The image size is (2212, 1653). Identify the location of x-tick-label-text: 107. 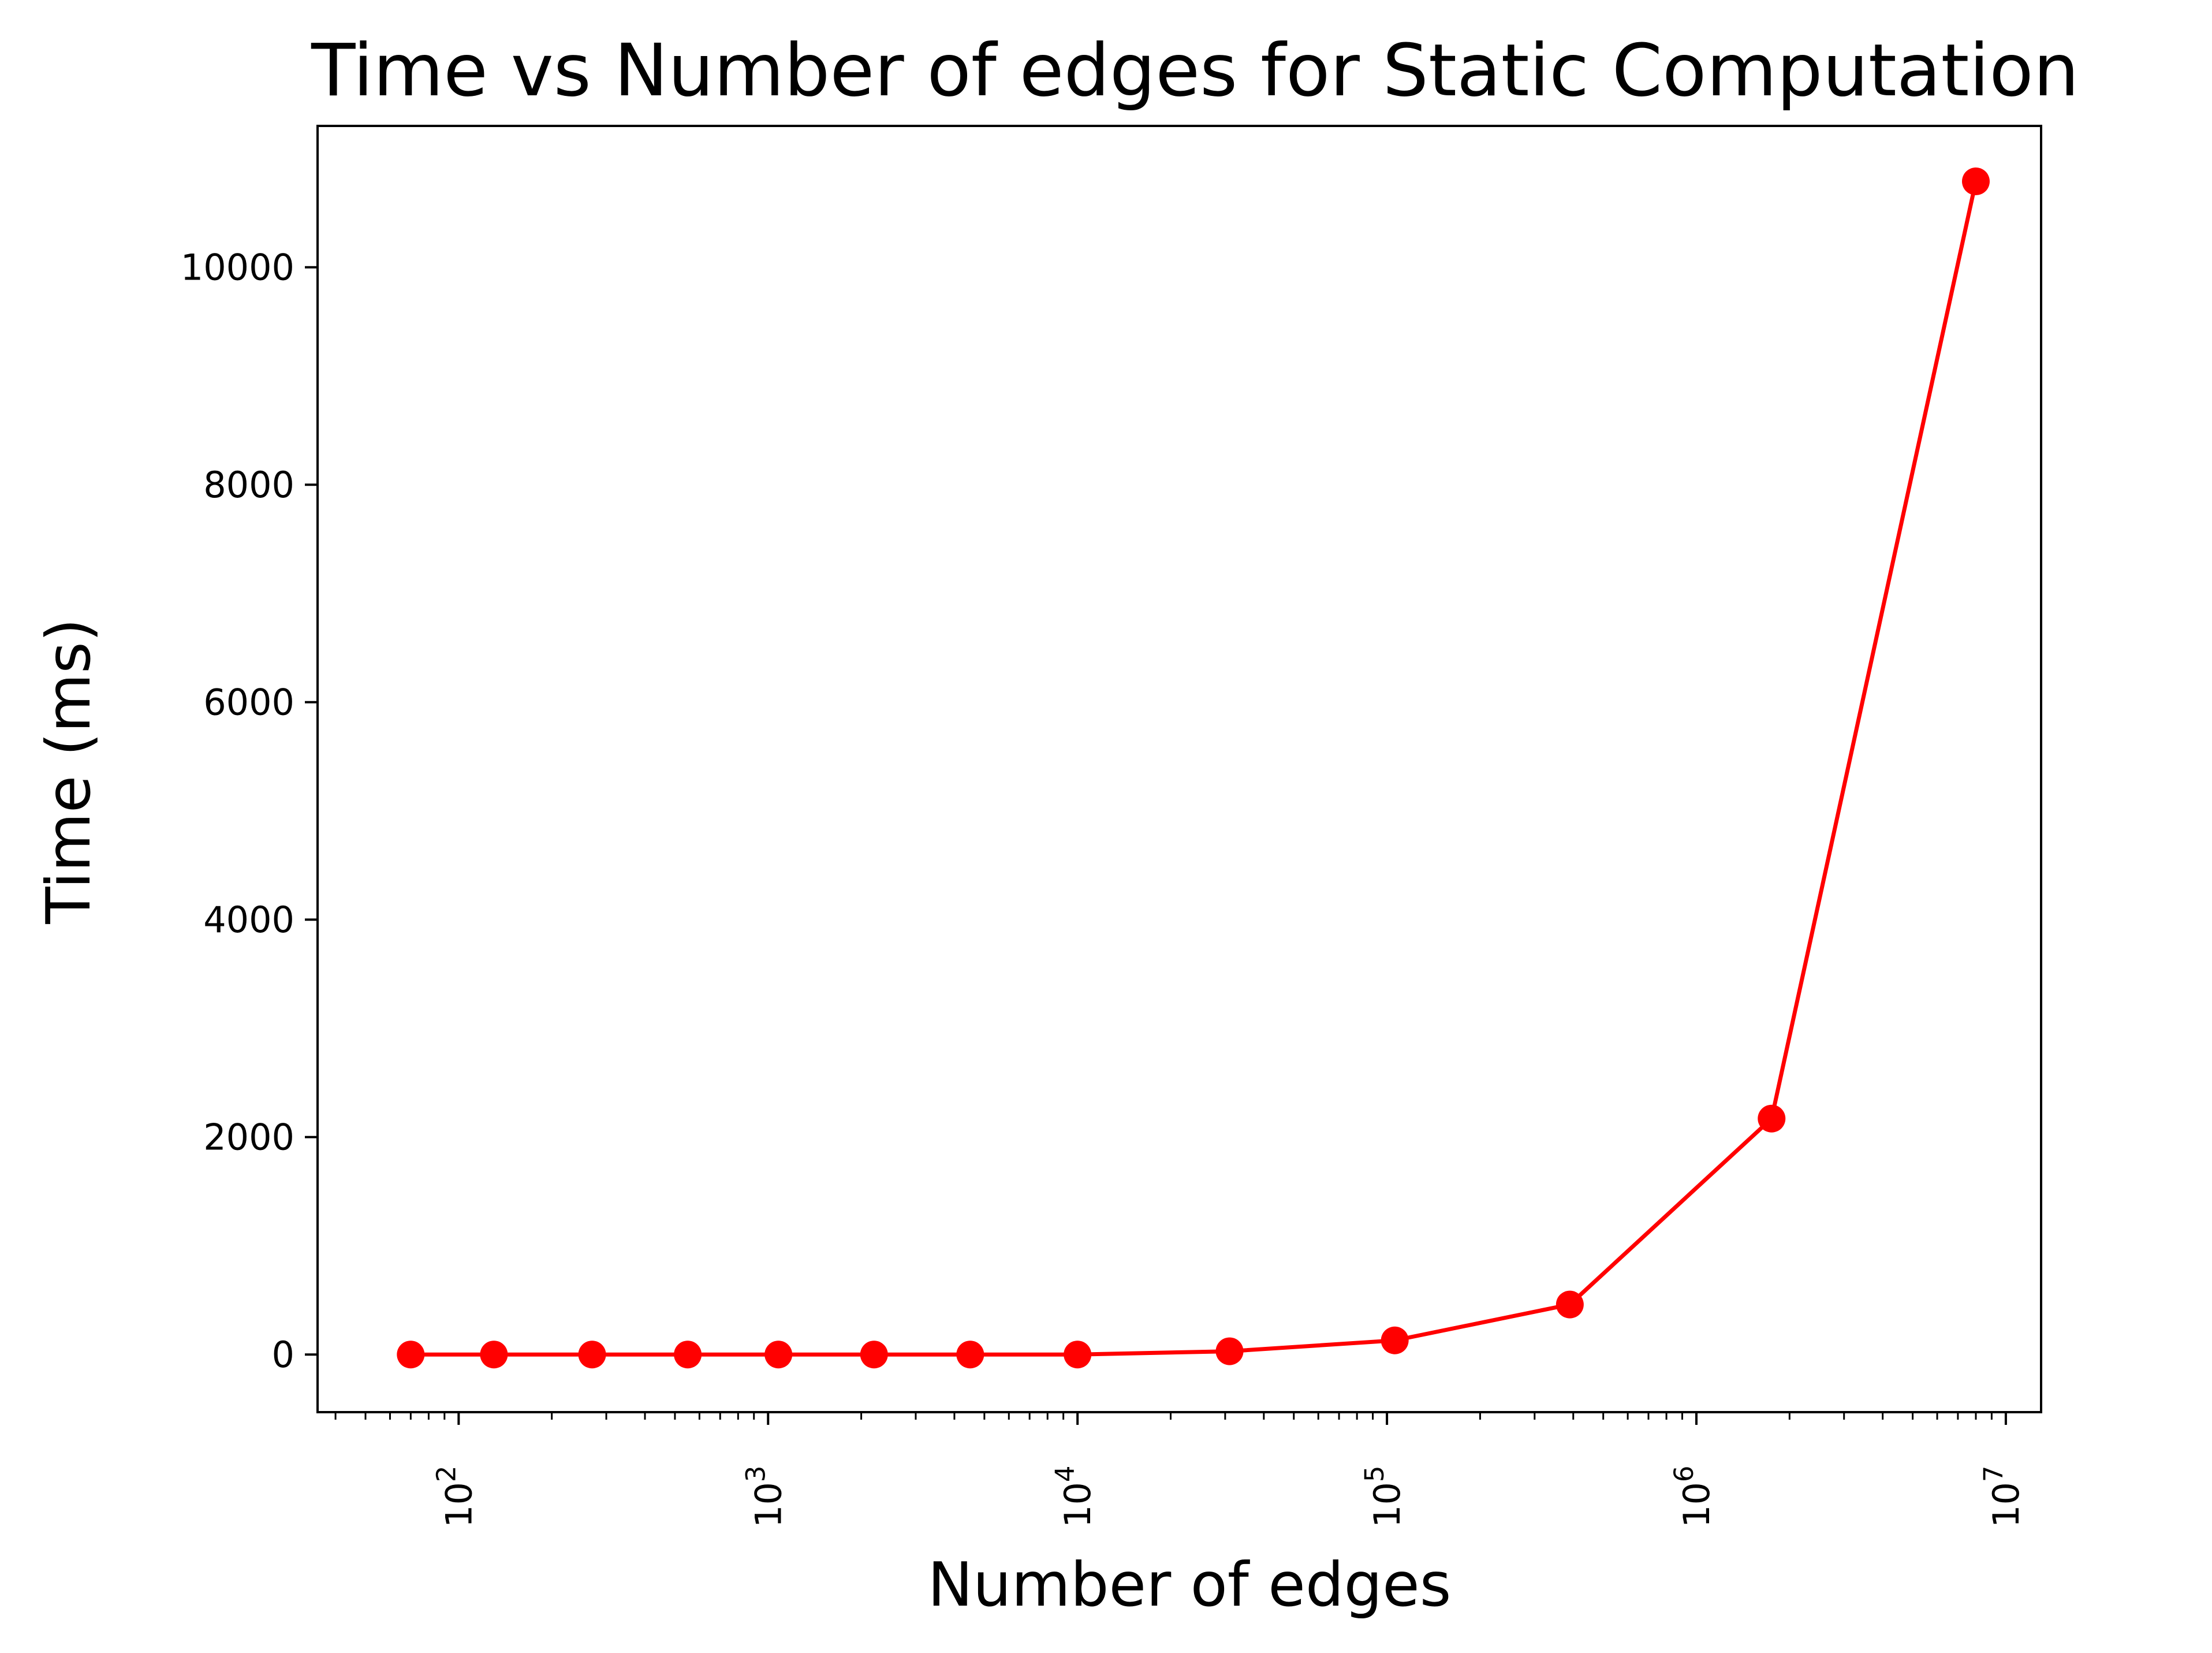
(2002, 1496).